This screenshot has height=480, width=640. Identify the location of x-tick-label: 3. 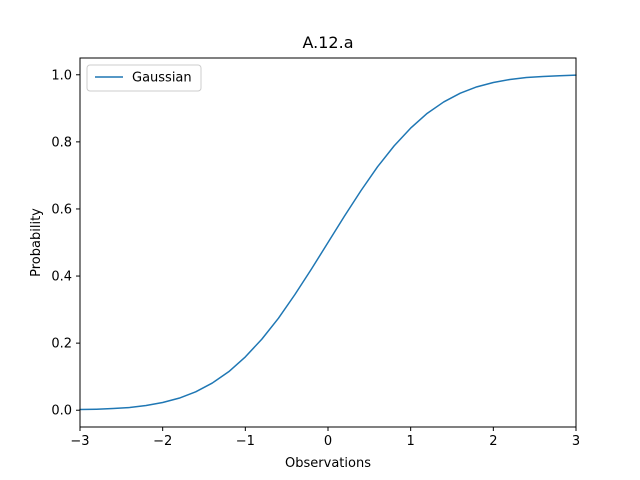
(576, 441).